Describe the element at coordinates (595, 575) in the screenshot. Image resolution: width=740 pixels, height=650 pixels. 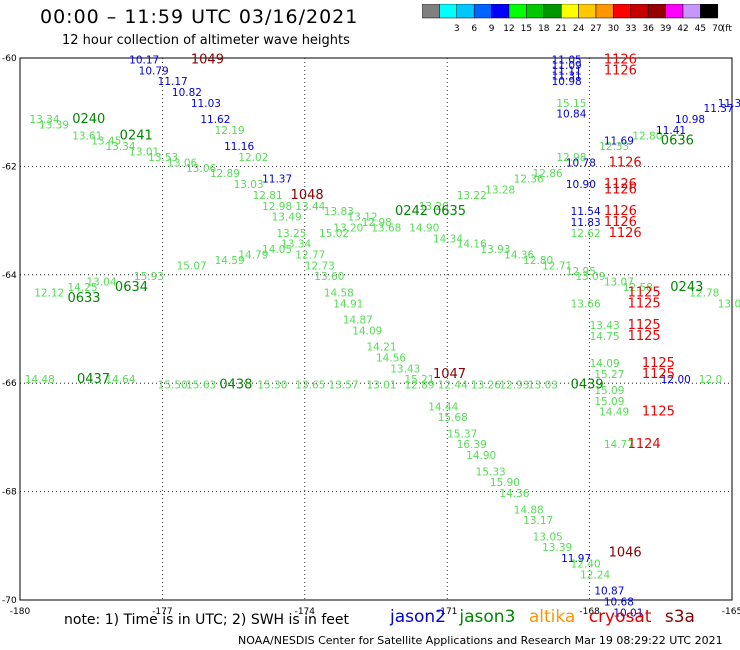
I see `swh-value: 12.24` at that location.